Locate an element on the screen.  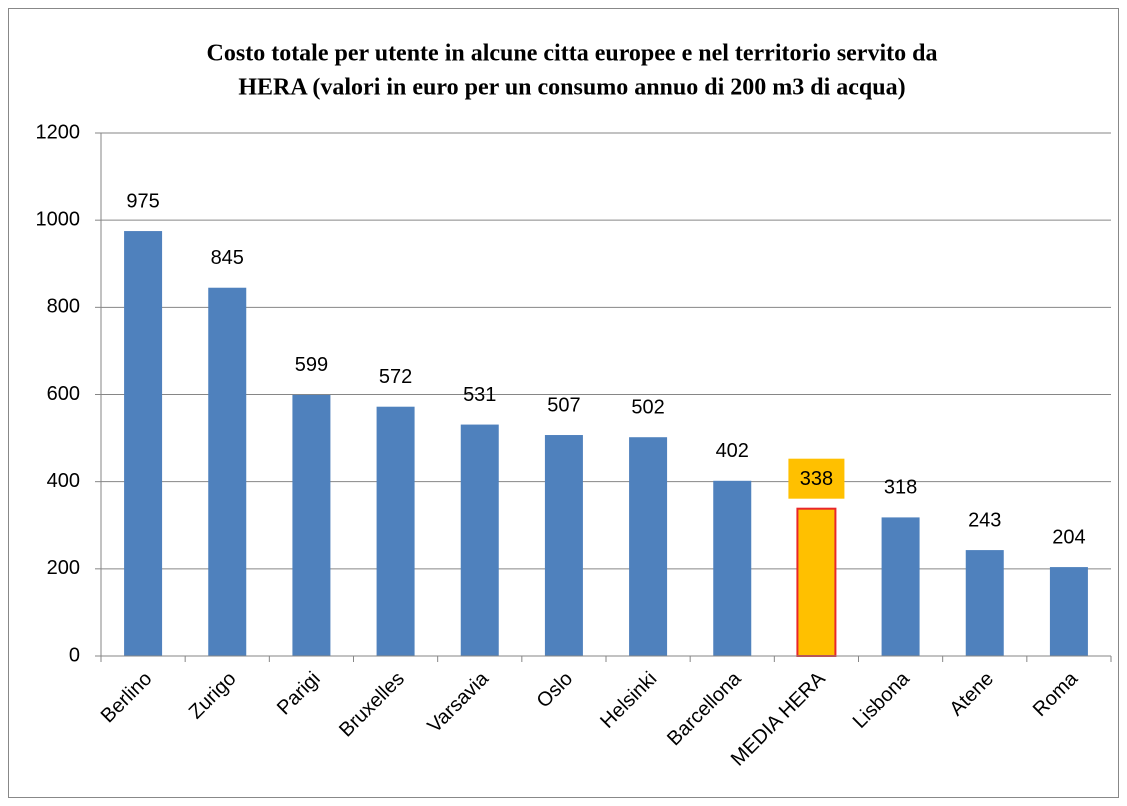
value-label: 502 is located at coordinates (647, 407).